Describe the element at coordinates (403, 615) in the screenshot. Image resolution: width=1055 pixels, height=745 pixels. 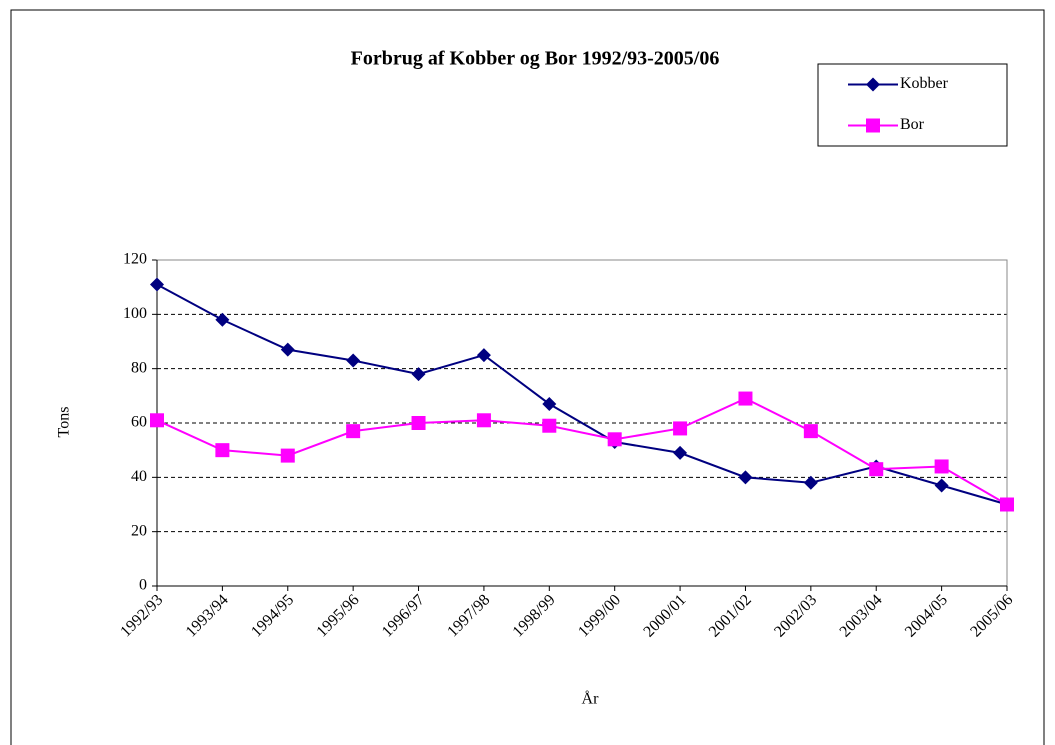
I see `x-tick-label: 1996/97` at that location.